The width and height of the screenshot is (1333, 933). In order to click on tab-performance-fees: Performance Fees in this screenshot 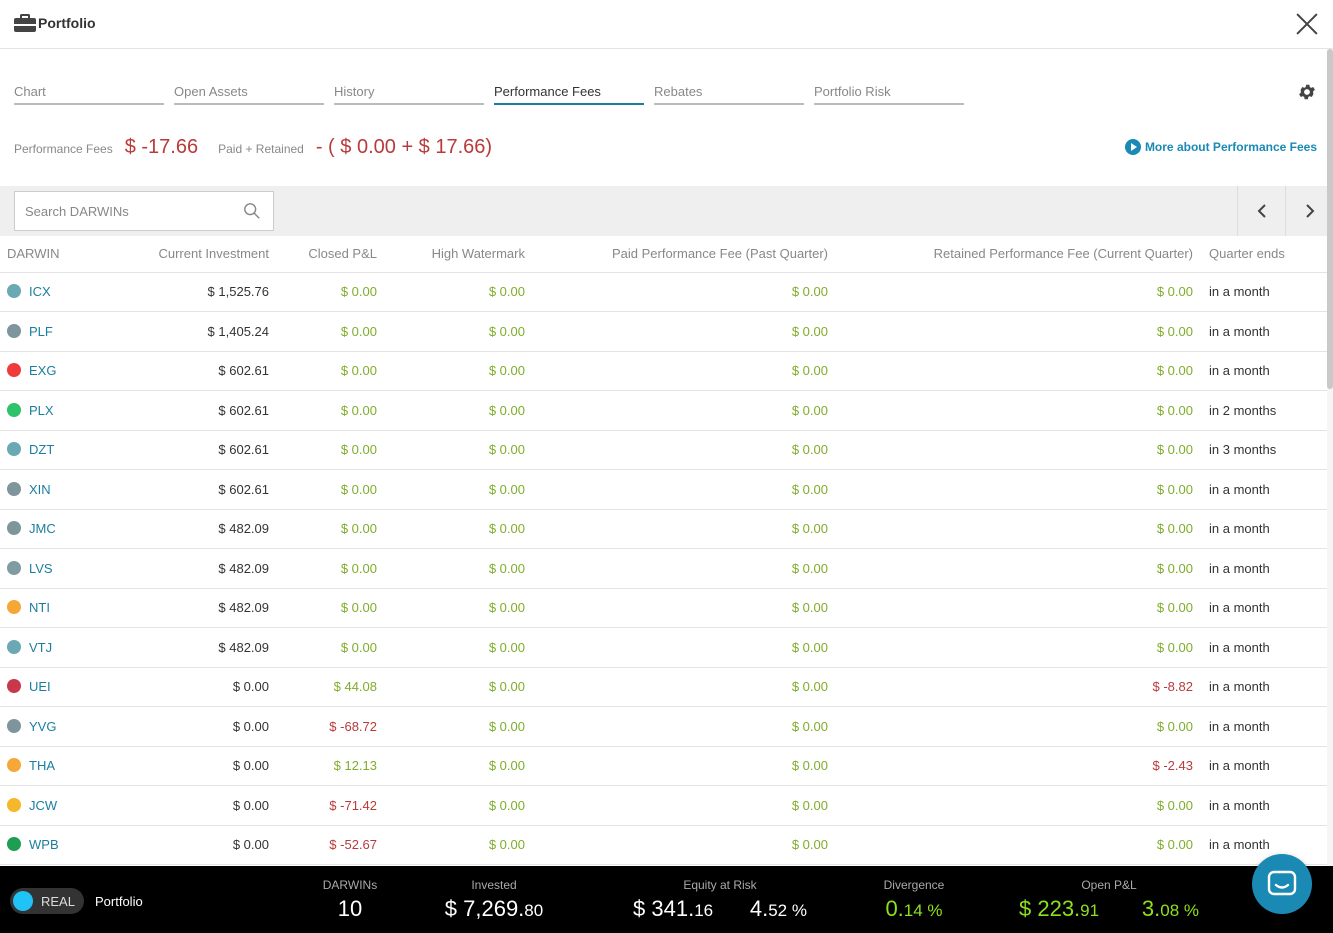, I will do `click(569, 94)`.